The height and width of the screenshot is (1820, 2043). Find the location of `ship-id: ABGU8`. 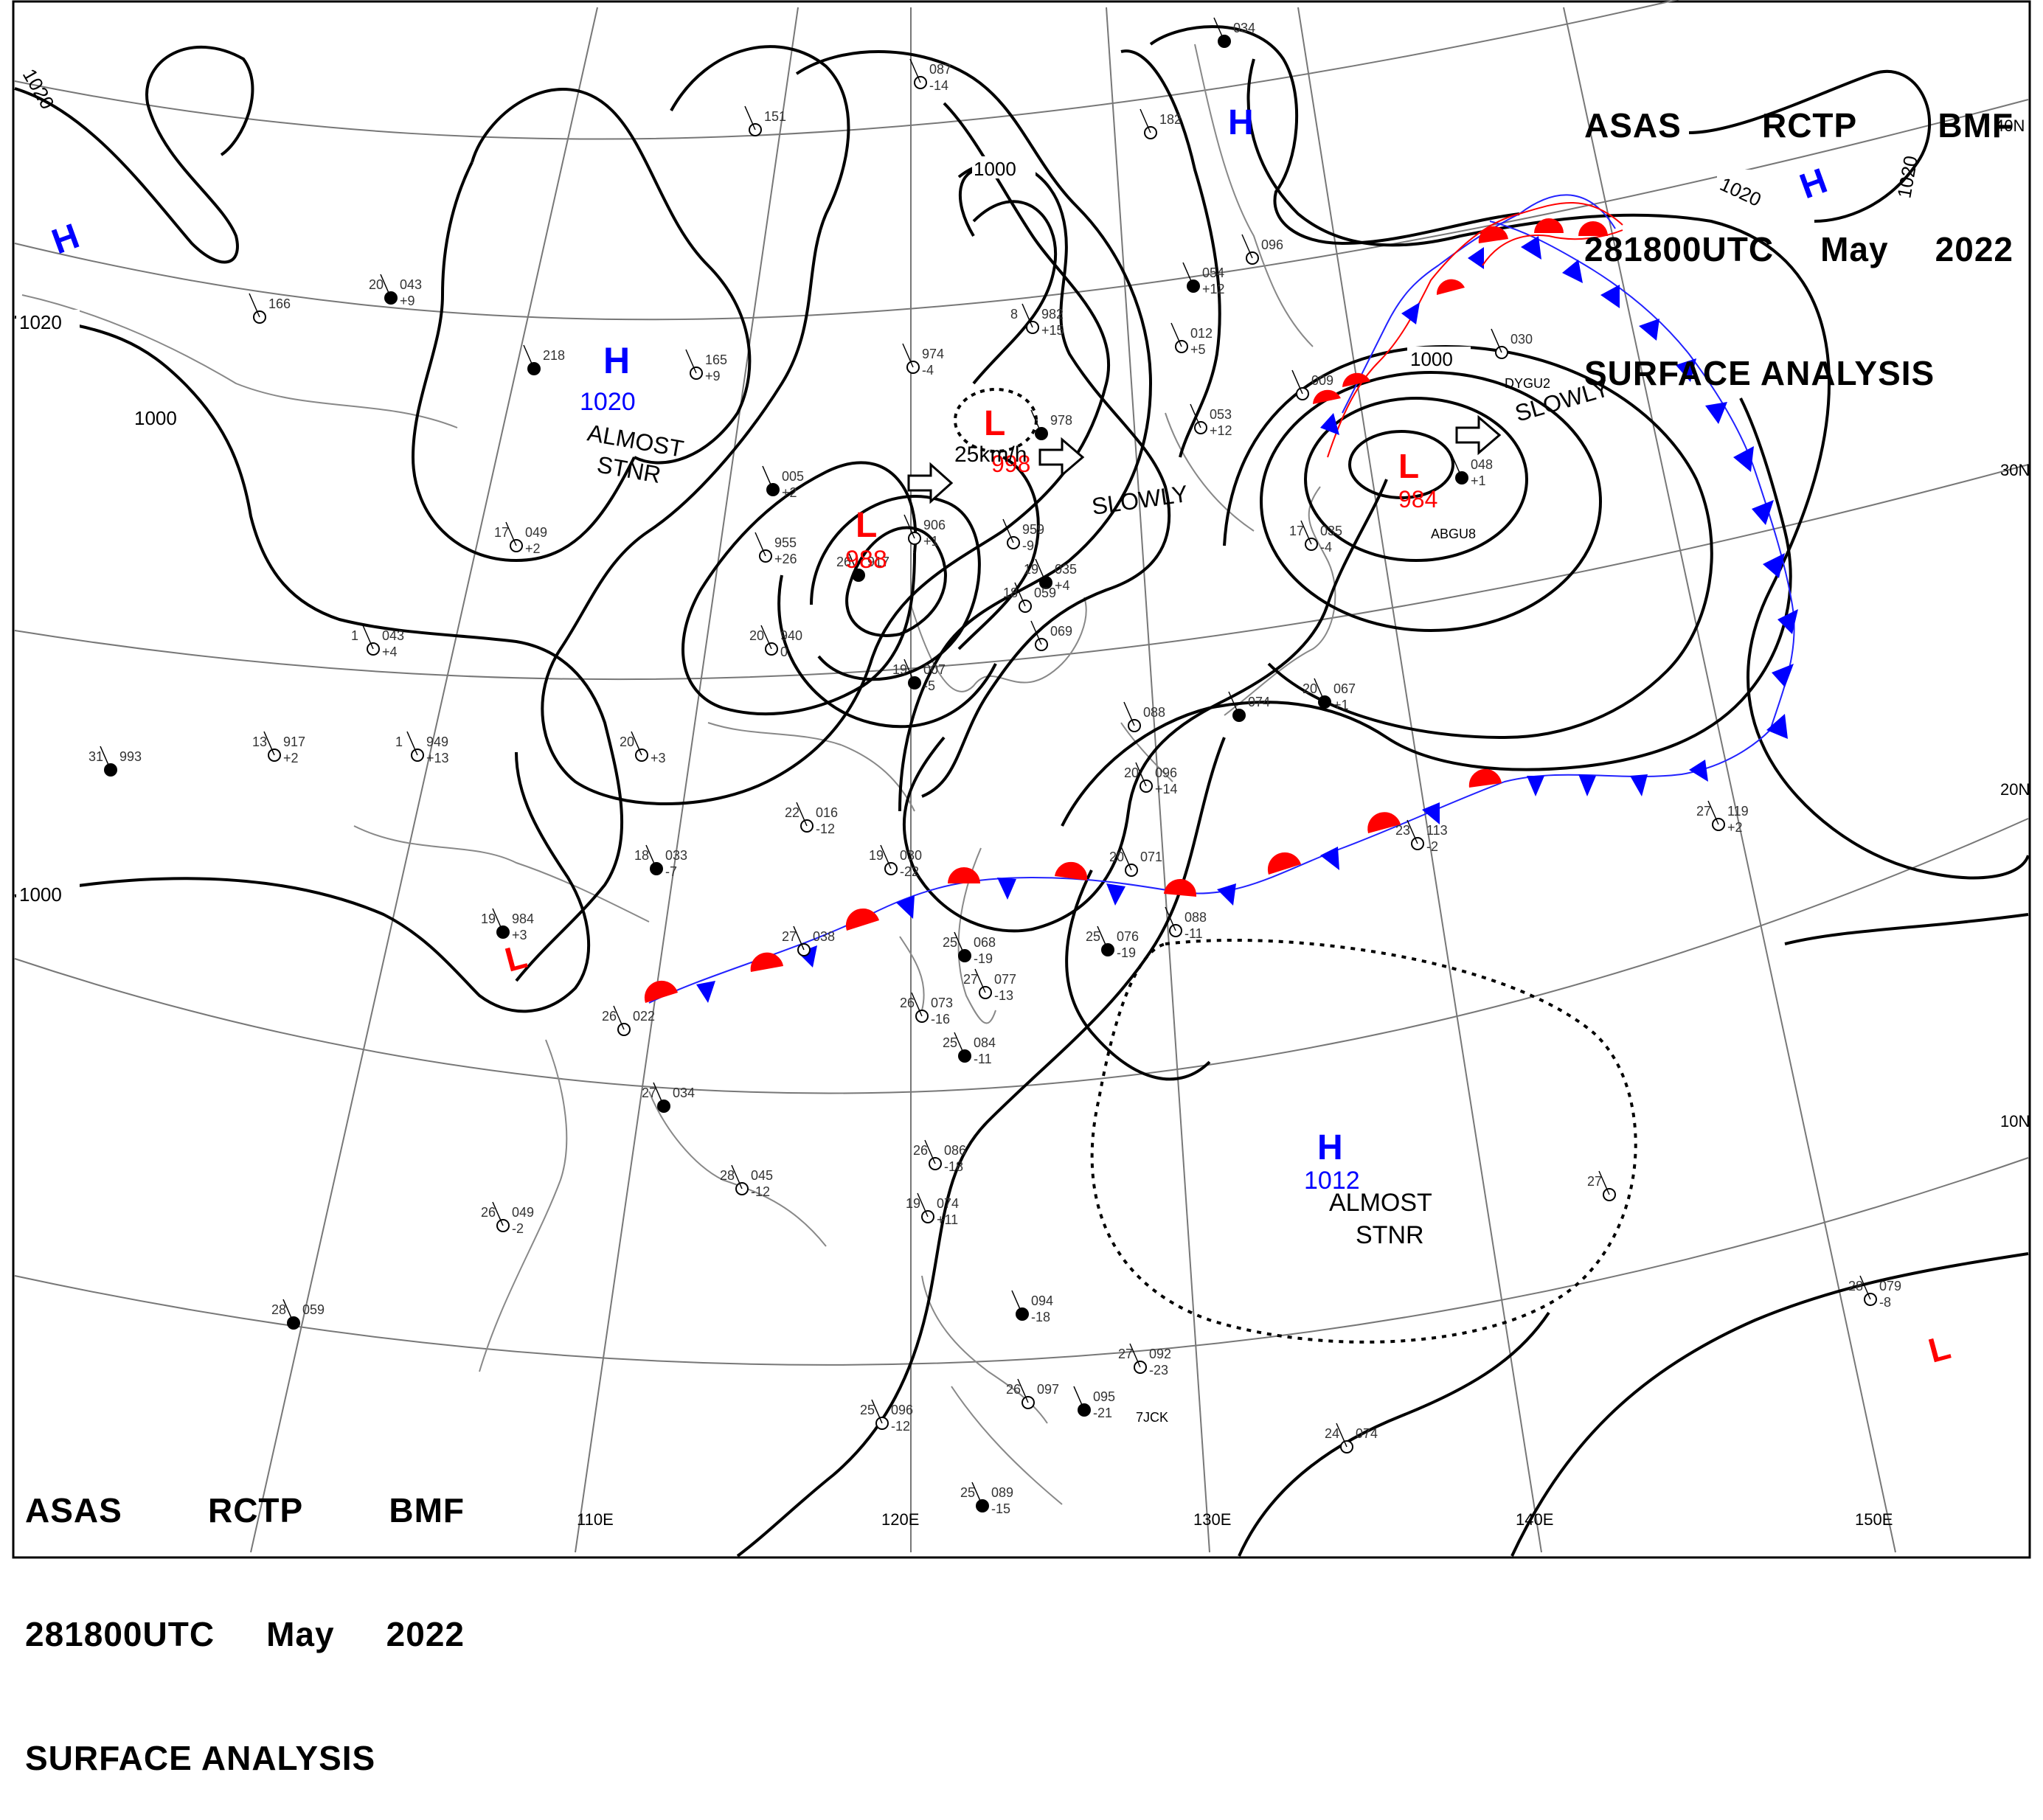

ship-id: ABGU8 is located at coordinates (1454, 534).